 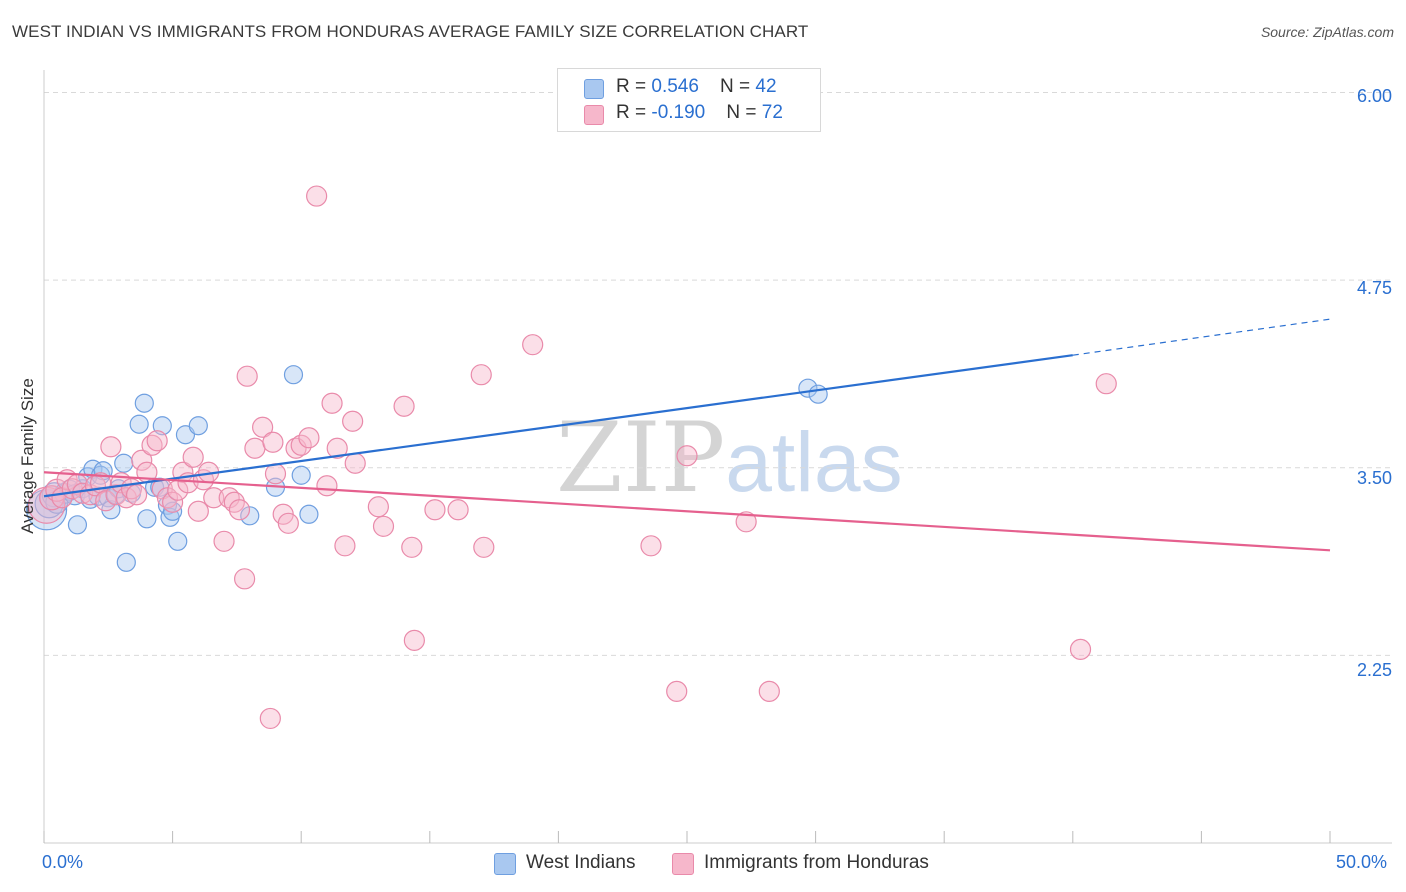 What do you see at coordinates (63, 862) in the screenshot?
I see `x-tick-label-min: 0.0%` at bounding box center [63, 862].